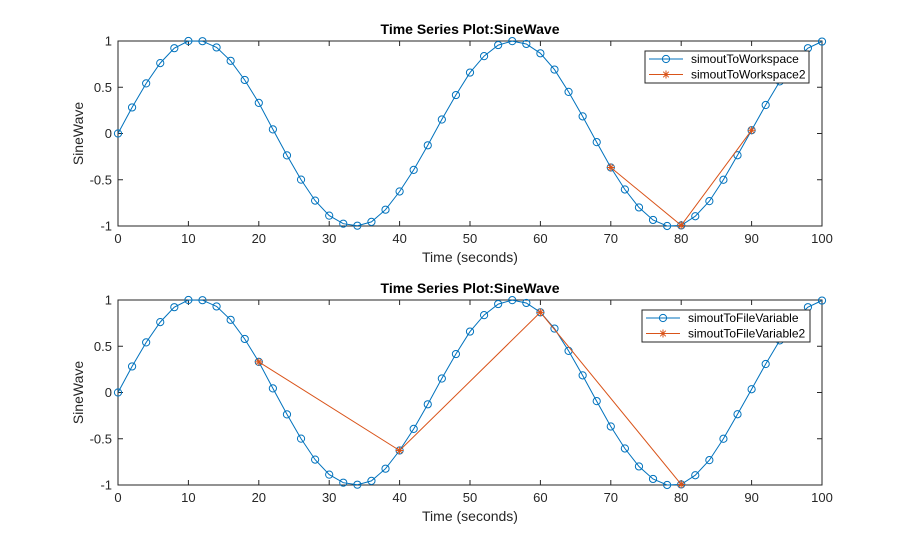 The width and height of the screenshot is (908, 546). Describe the element at coordinates (666, 59) in the screenshot. I see `legend-marker-circle` at that location.